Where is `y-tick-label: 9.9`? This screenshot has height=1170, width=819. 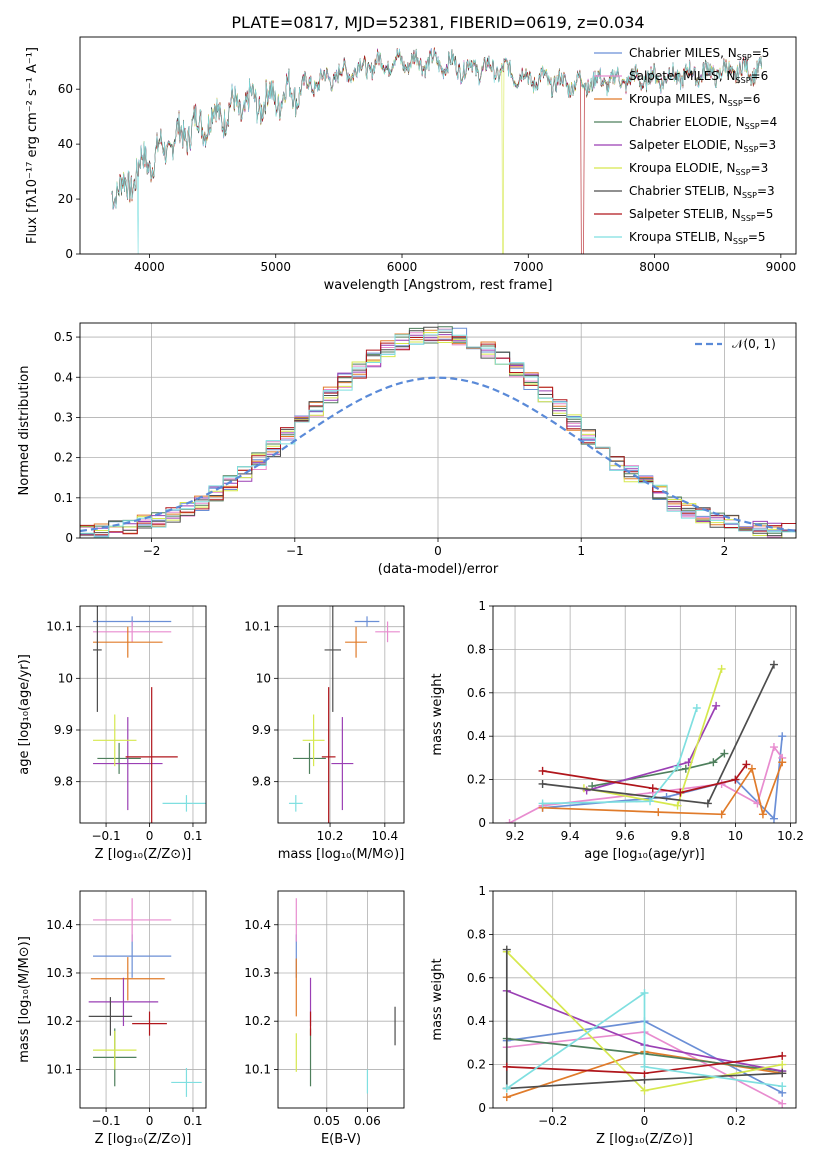 y-tick-label: 9.9 is located at coordinates (261, 730).